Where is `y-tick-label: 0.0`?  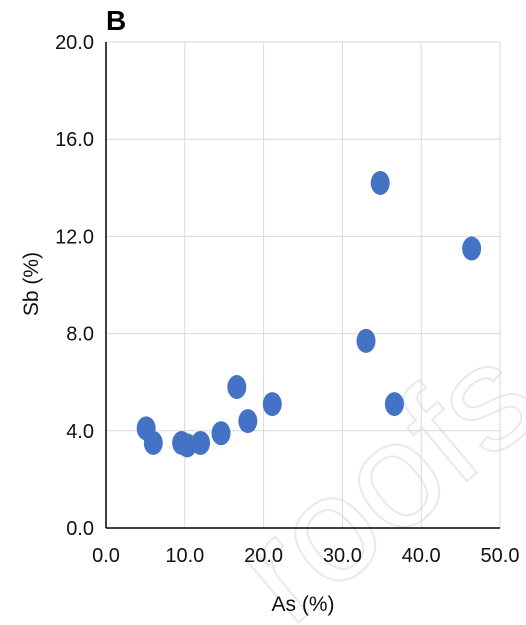 y-tick-label: 0.0 is located at coordinates (80, 529).